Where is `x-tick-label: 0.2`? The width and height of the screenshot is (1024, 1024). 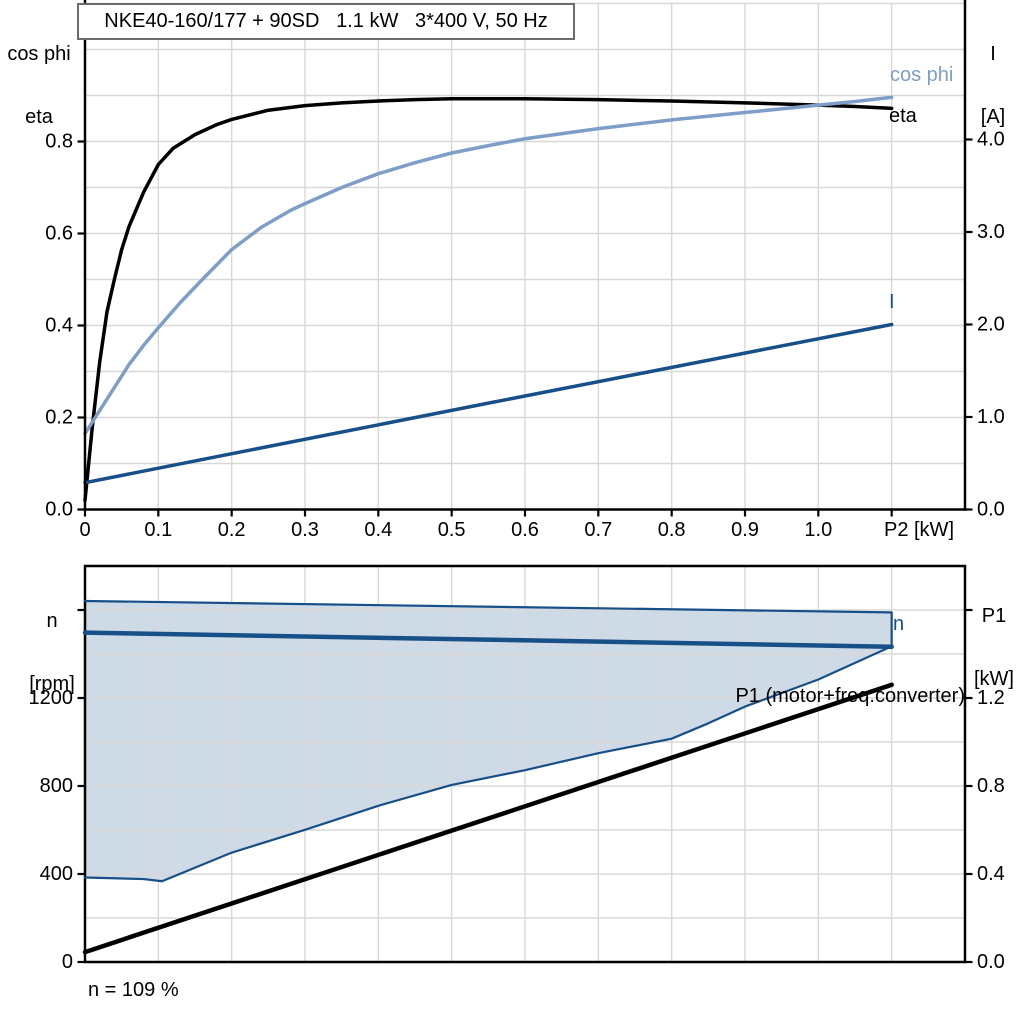 x-tick-label: 0.2 is located at coordinates (232, 530).